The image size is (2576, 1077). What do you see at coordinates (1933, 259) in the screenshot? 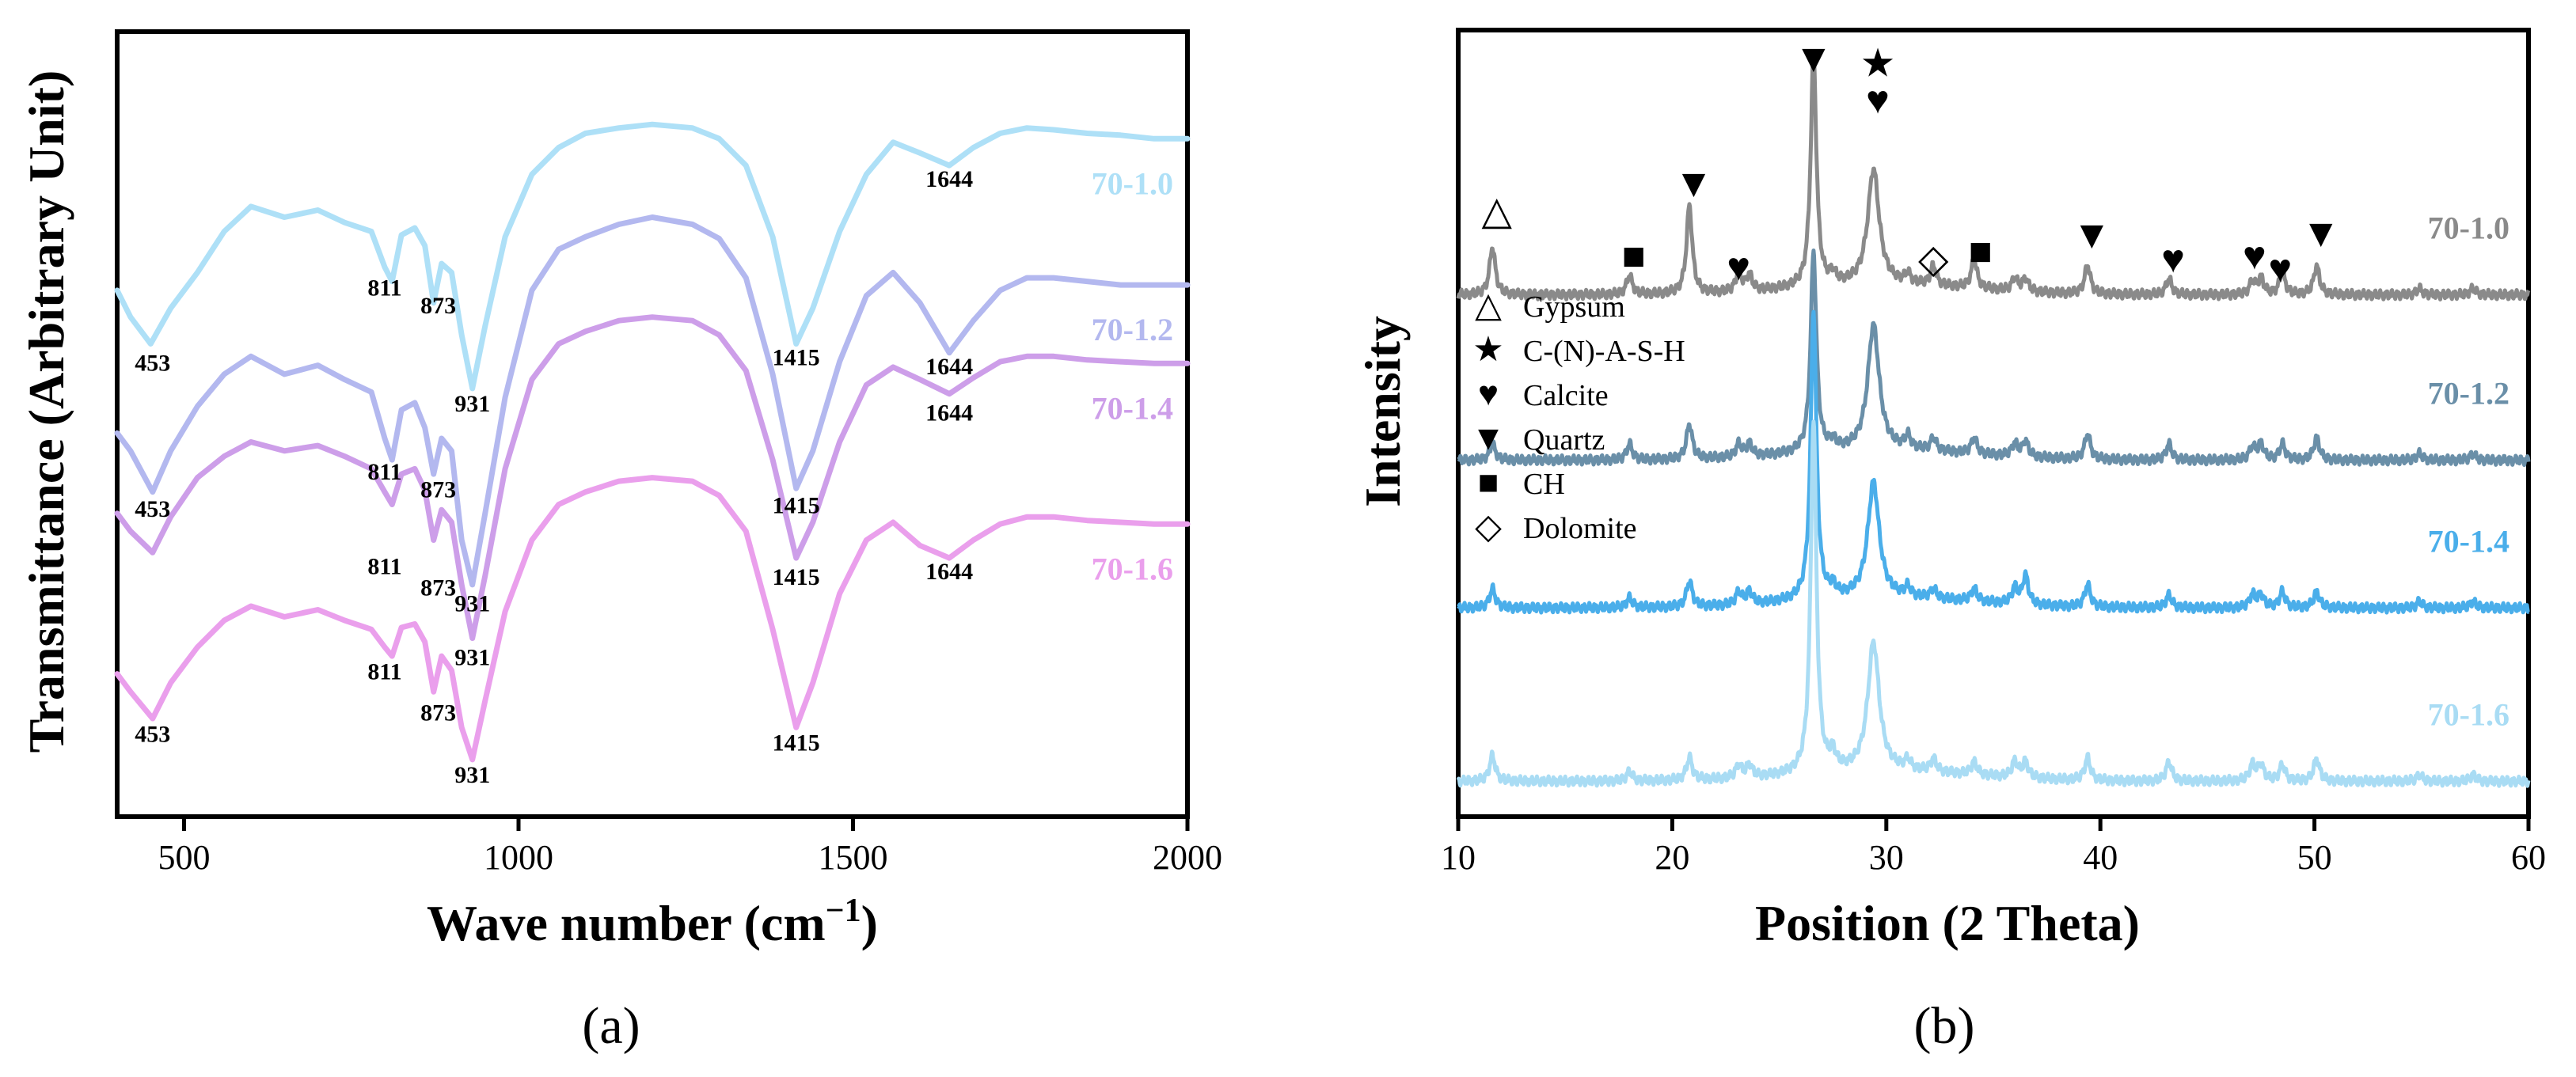
I see `phase-marker: ◇` at bounding box center [1933, 259].